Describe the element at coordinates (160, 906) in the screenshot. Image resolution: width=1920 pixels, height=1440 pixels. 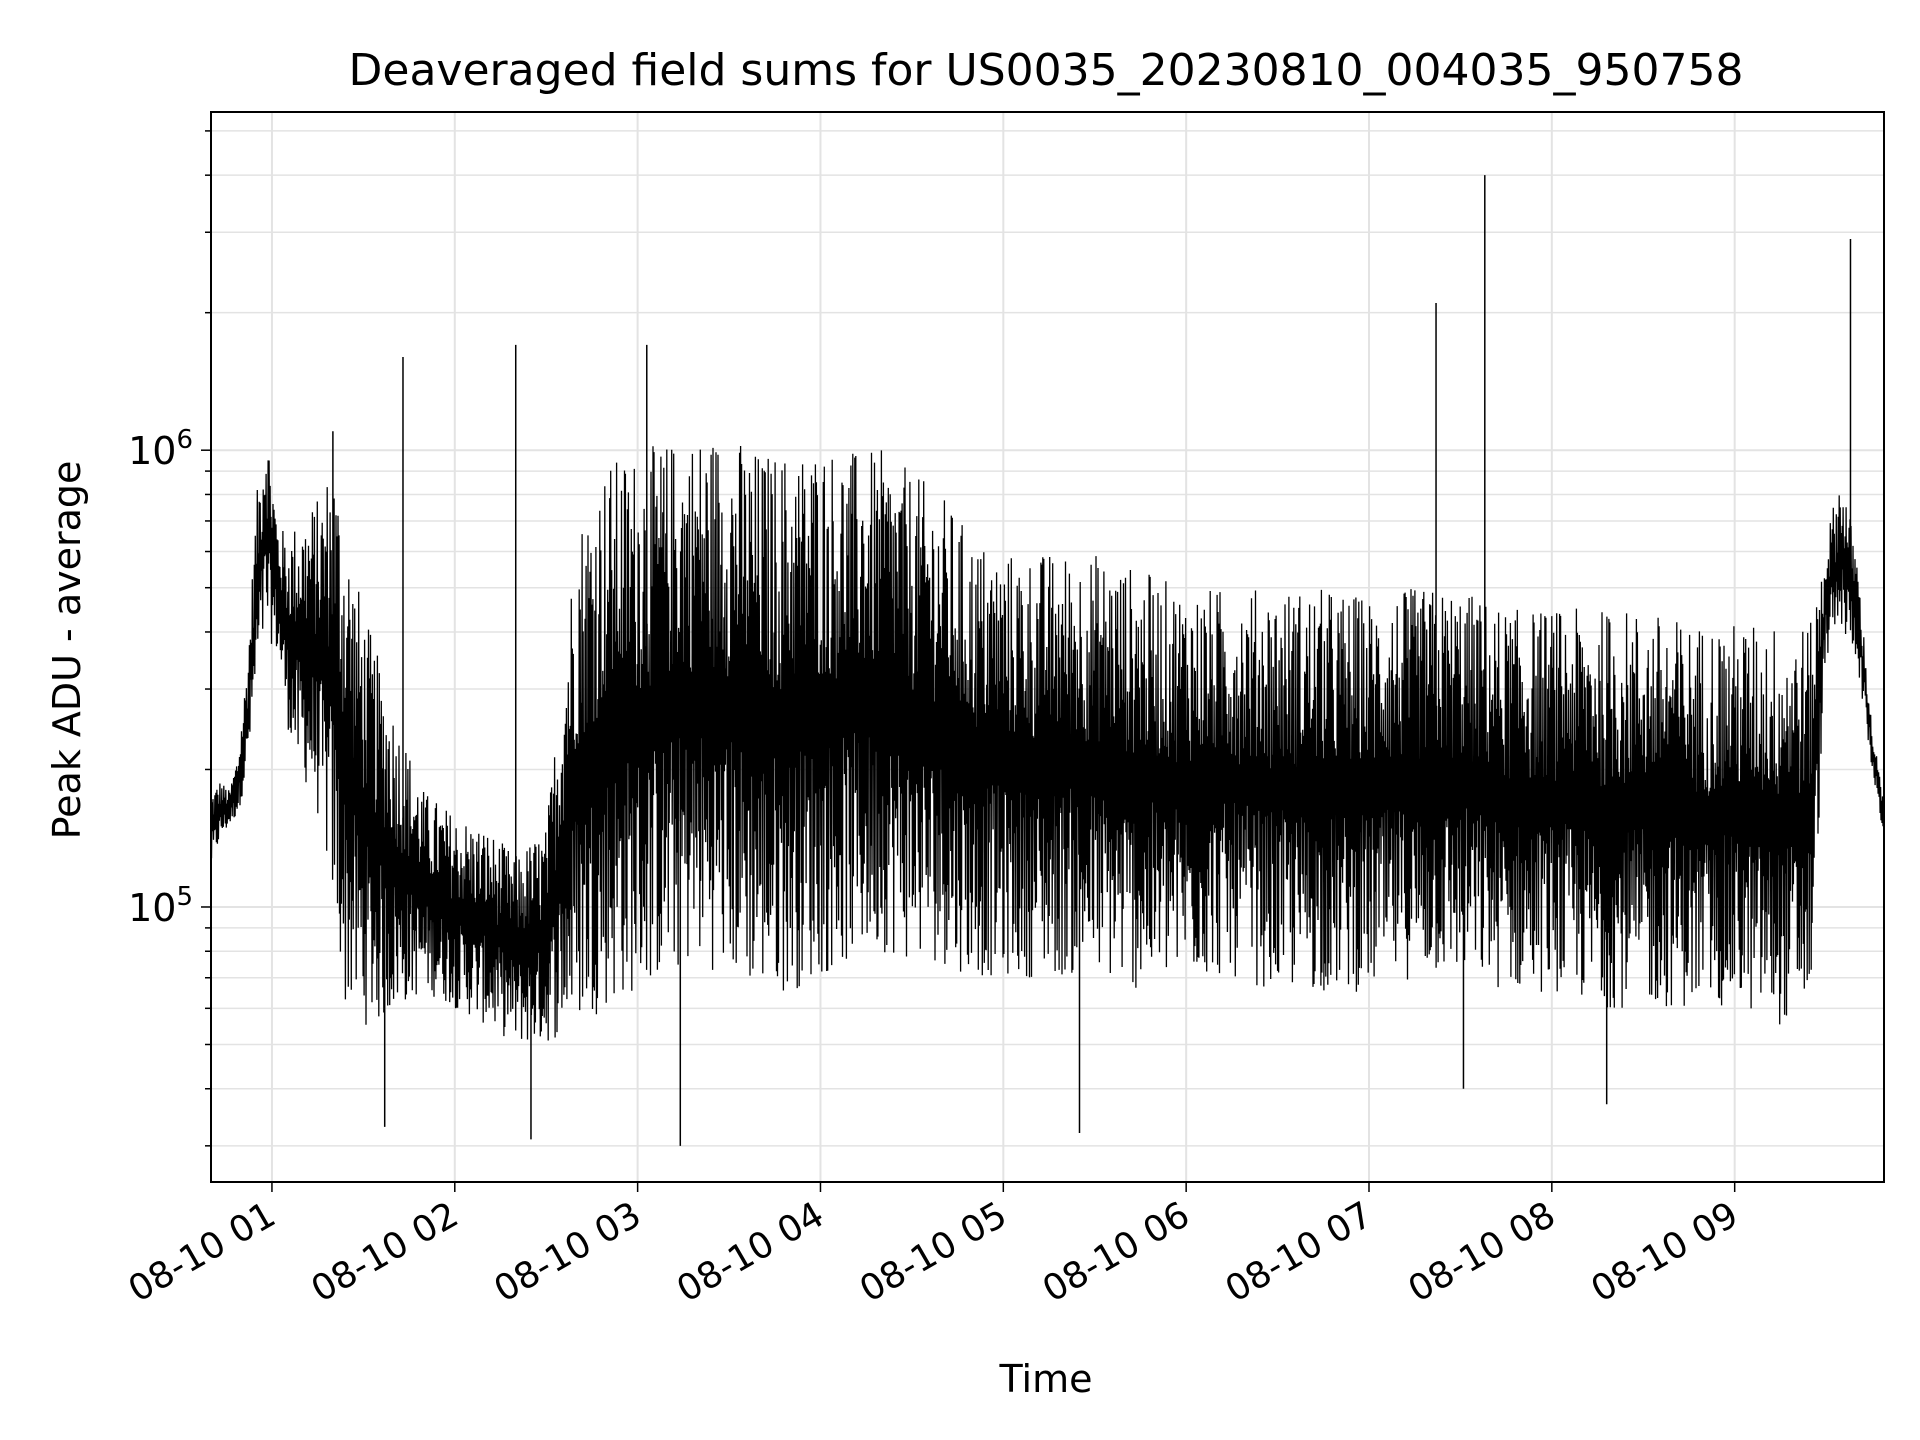
I see `y-tick-label: 105` at that location.